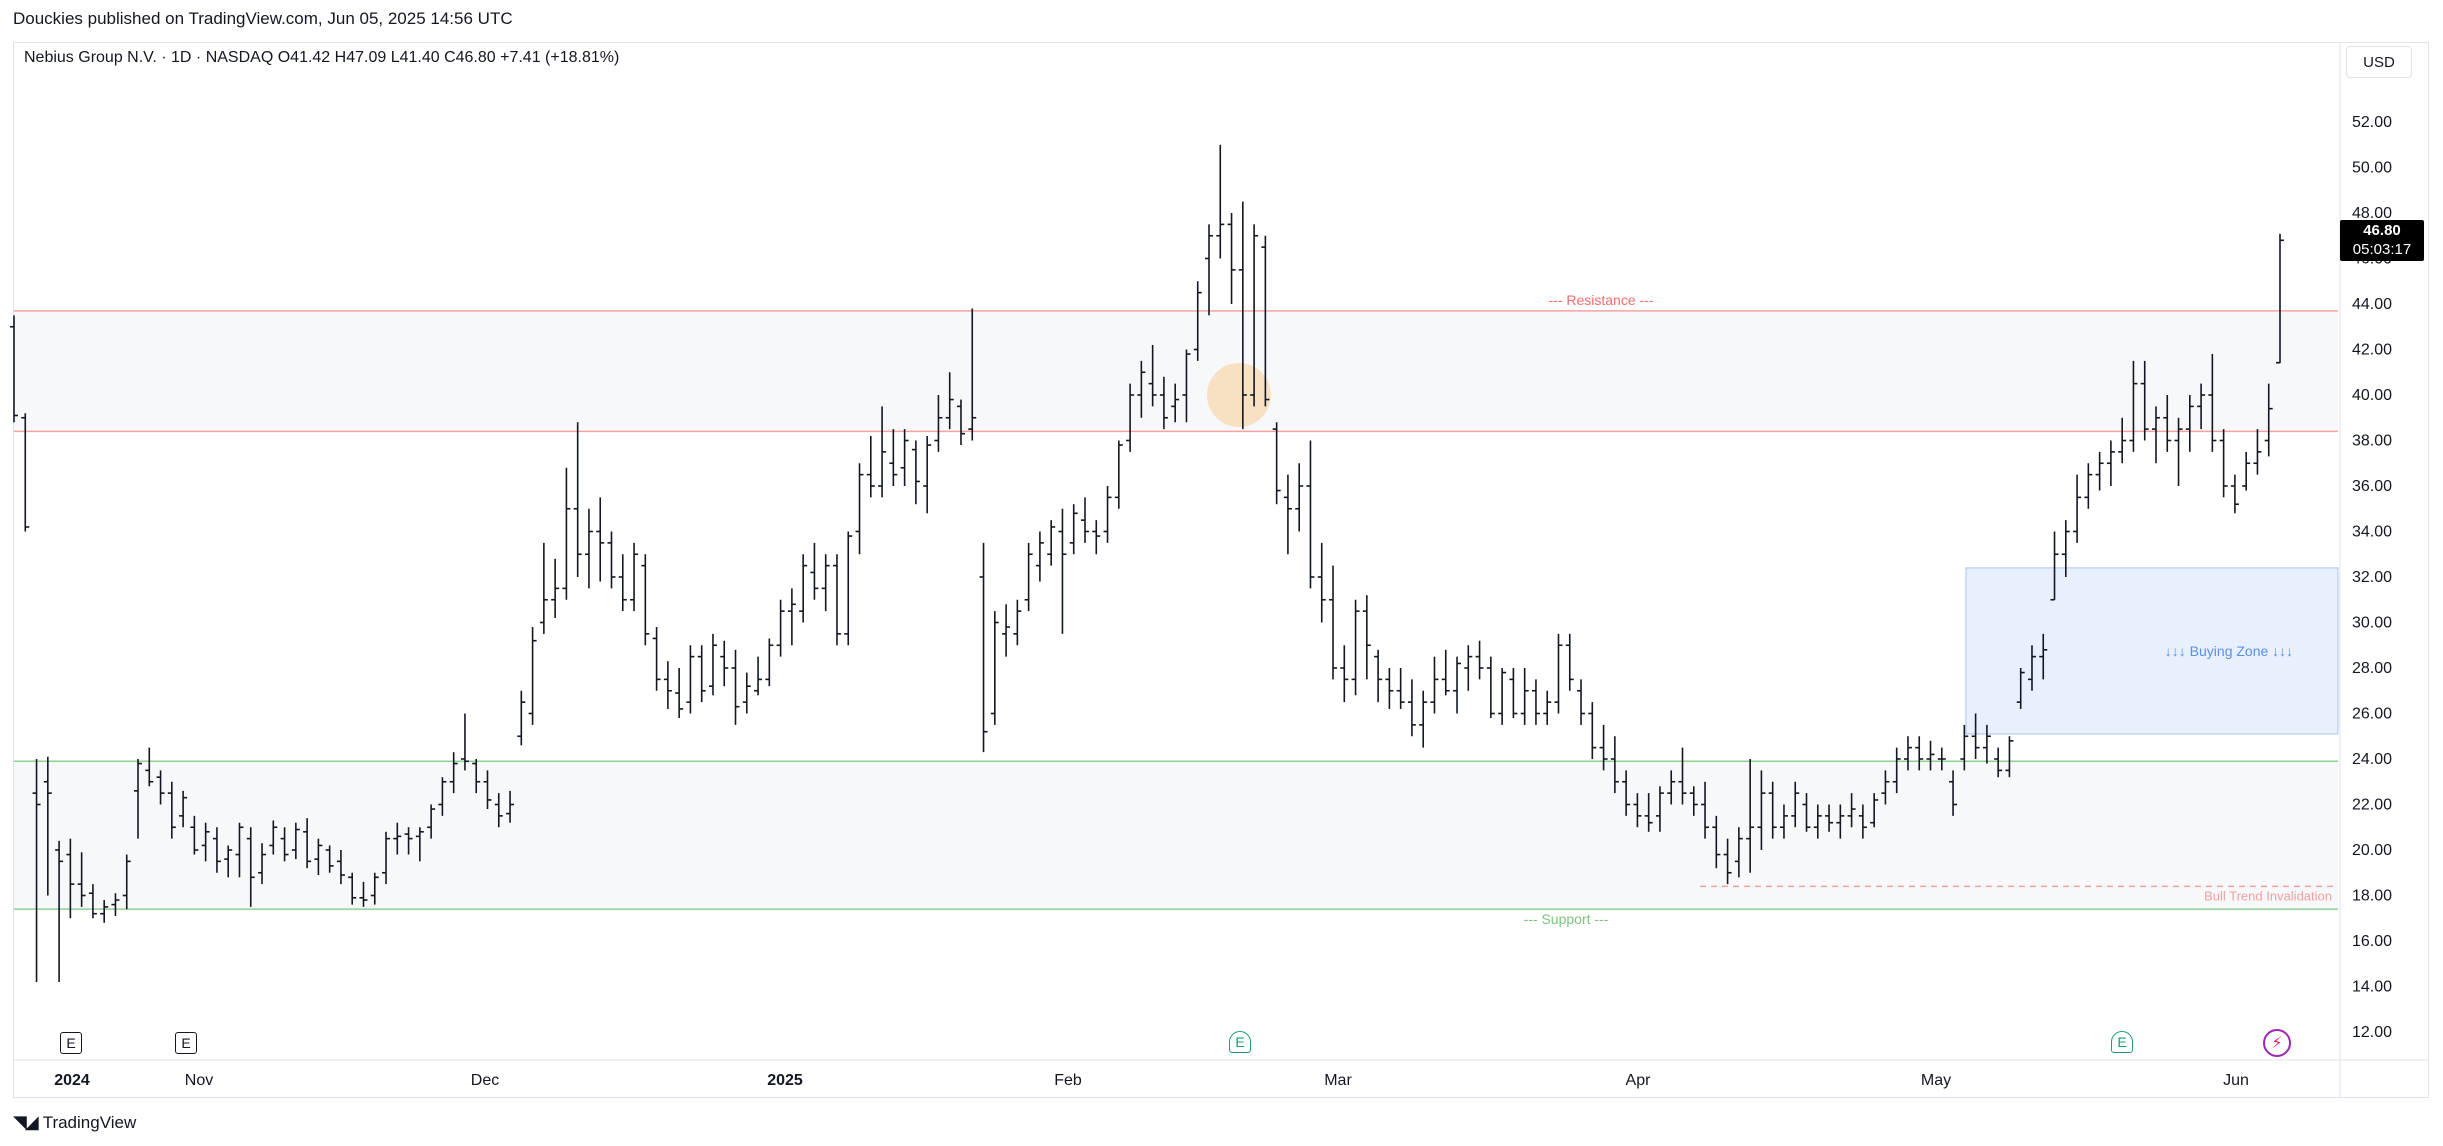 The width and height of the screenshot is (2443, 1146). I want to click on last-price-value: 46.80, so click(2382, 230).